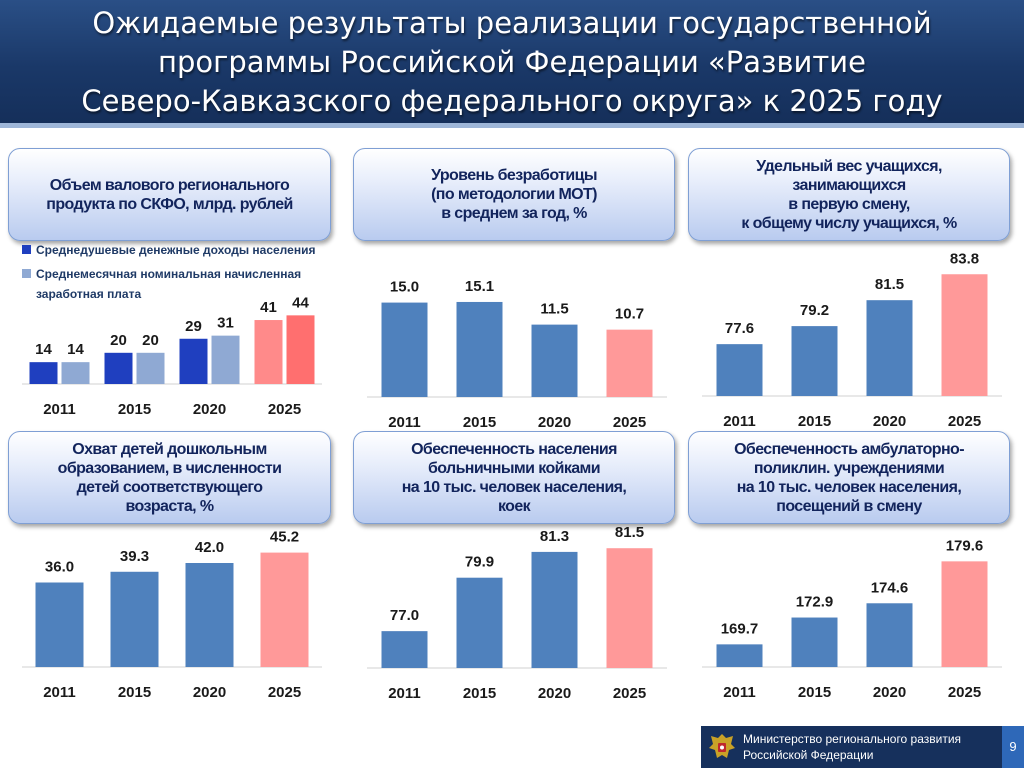 The width and height of the screenshot is (1024, 768). I want to click on panel-title-line: (по методологии МОТ), so click(514, 194).